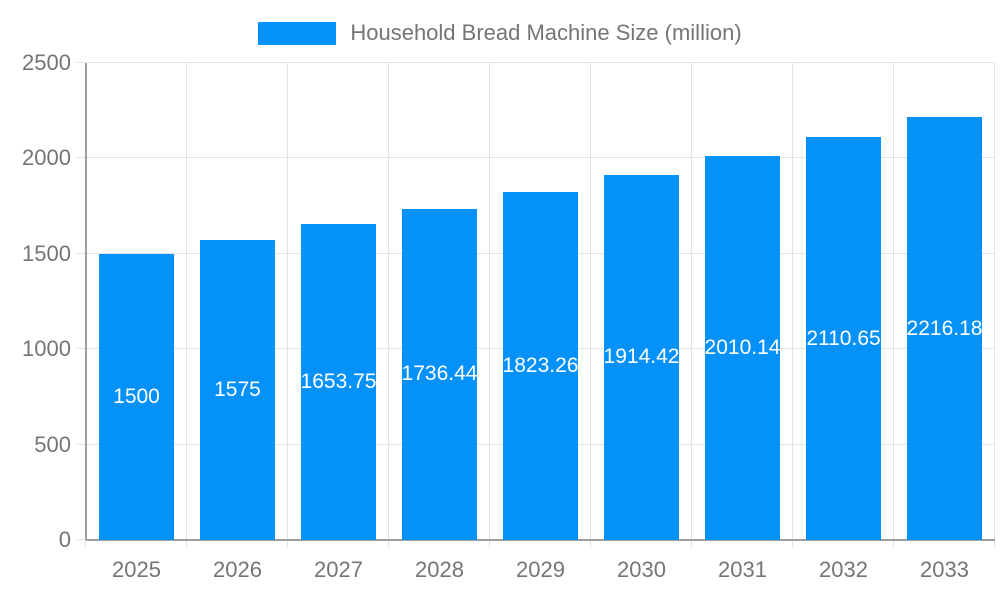  I want to click on x-axis-tick-label: 2027, so click(338, 569).